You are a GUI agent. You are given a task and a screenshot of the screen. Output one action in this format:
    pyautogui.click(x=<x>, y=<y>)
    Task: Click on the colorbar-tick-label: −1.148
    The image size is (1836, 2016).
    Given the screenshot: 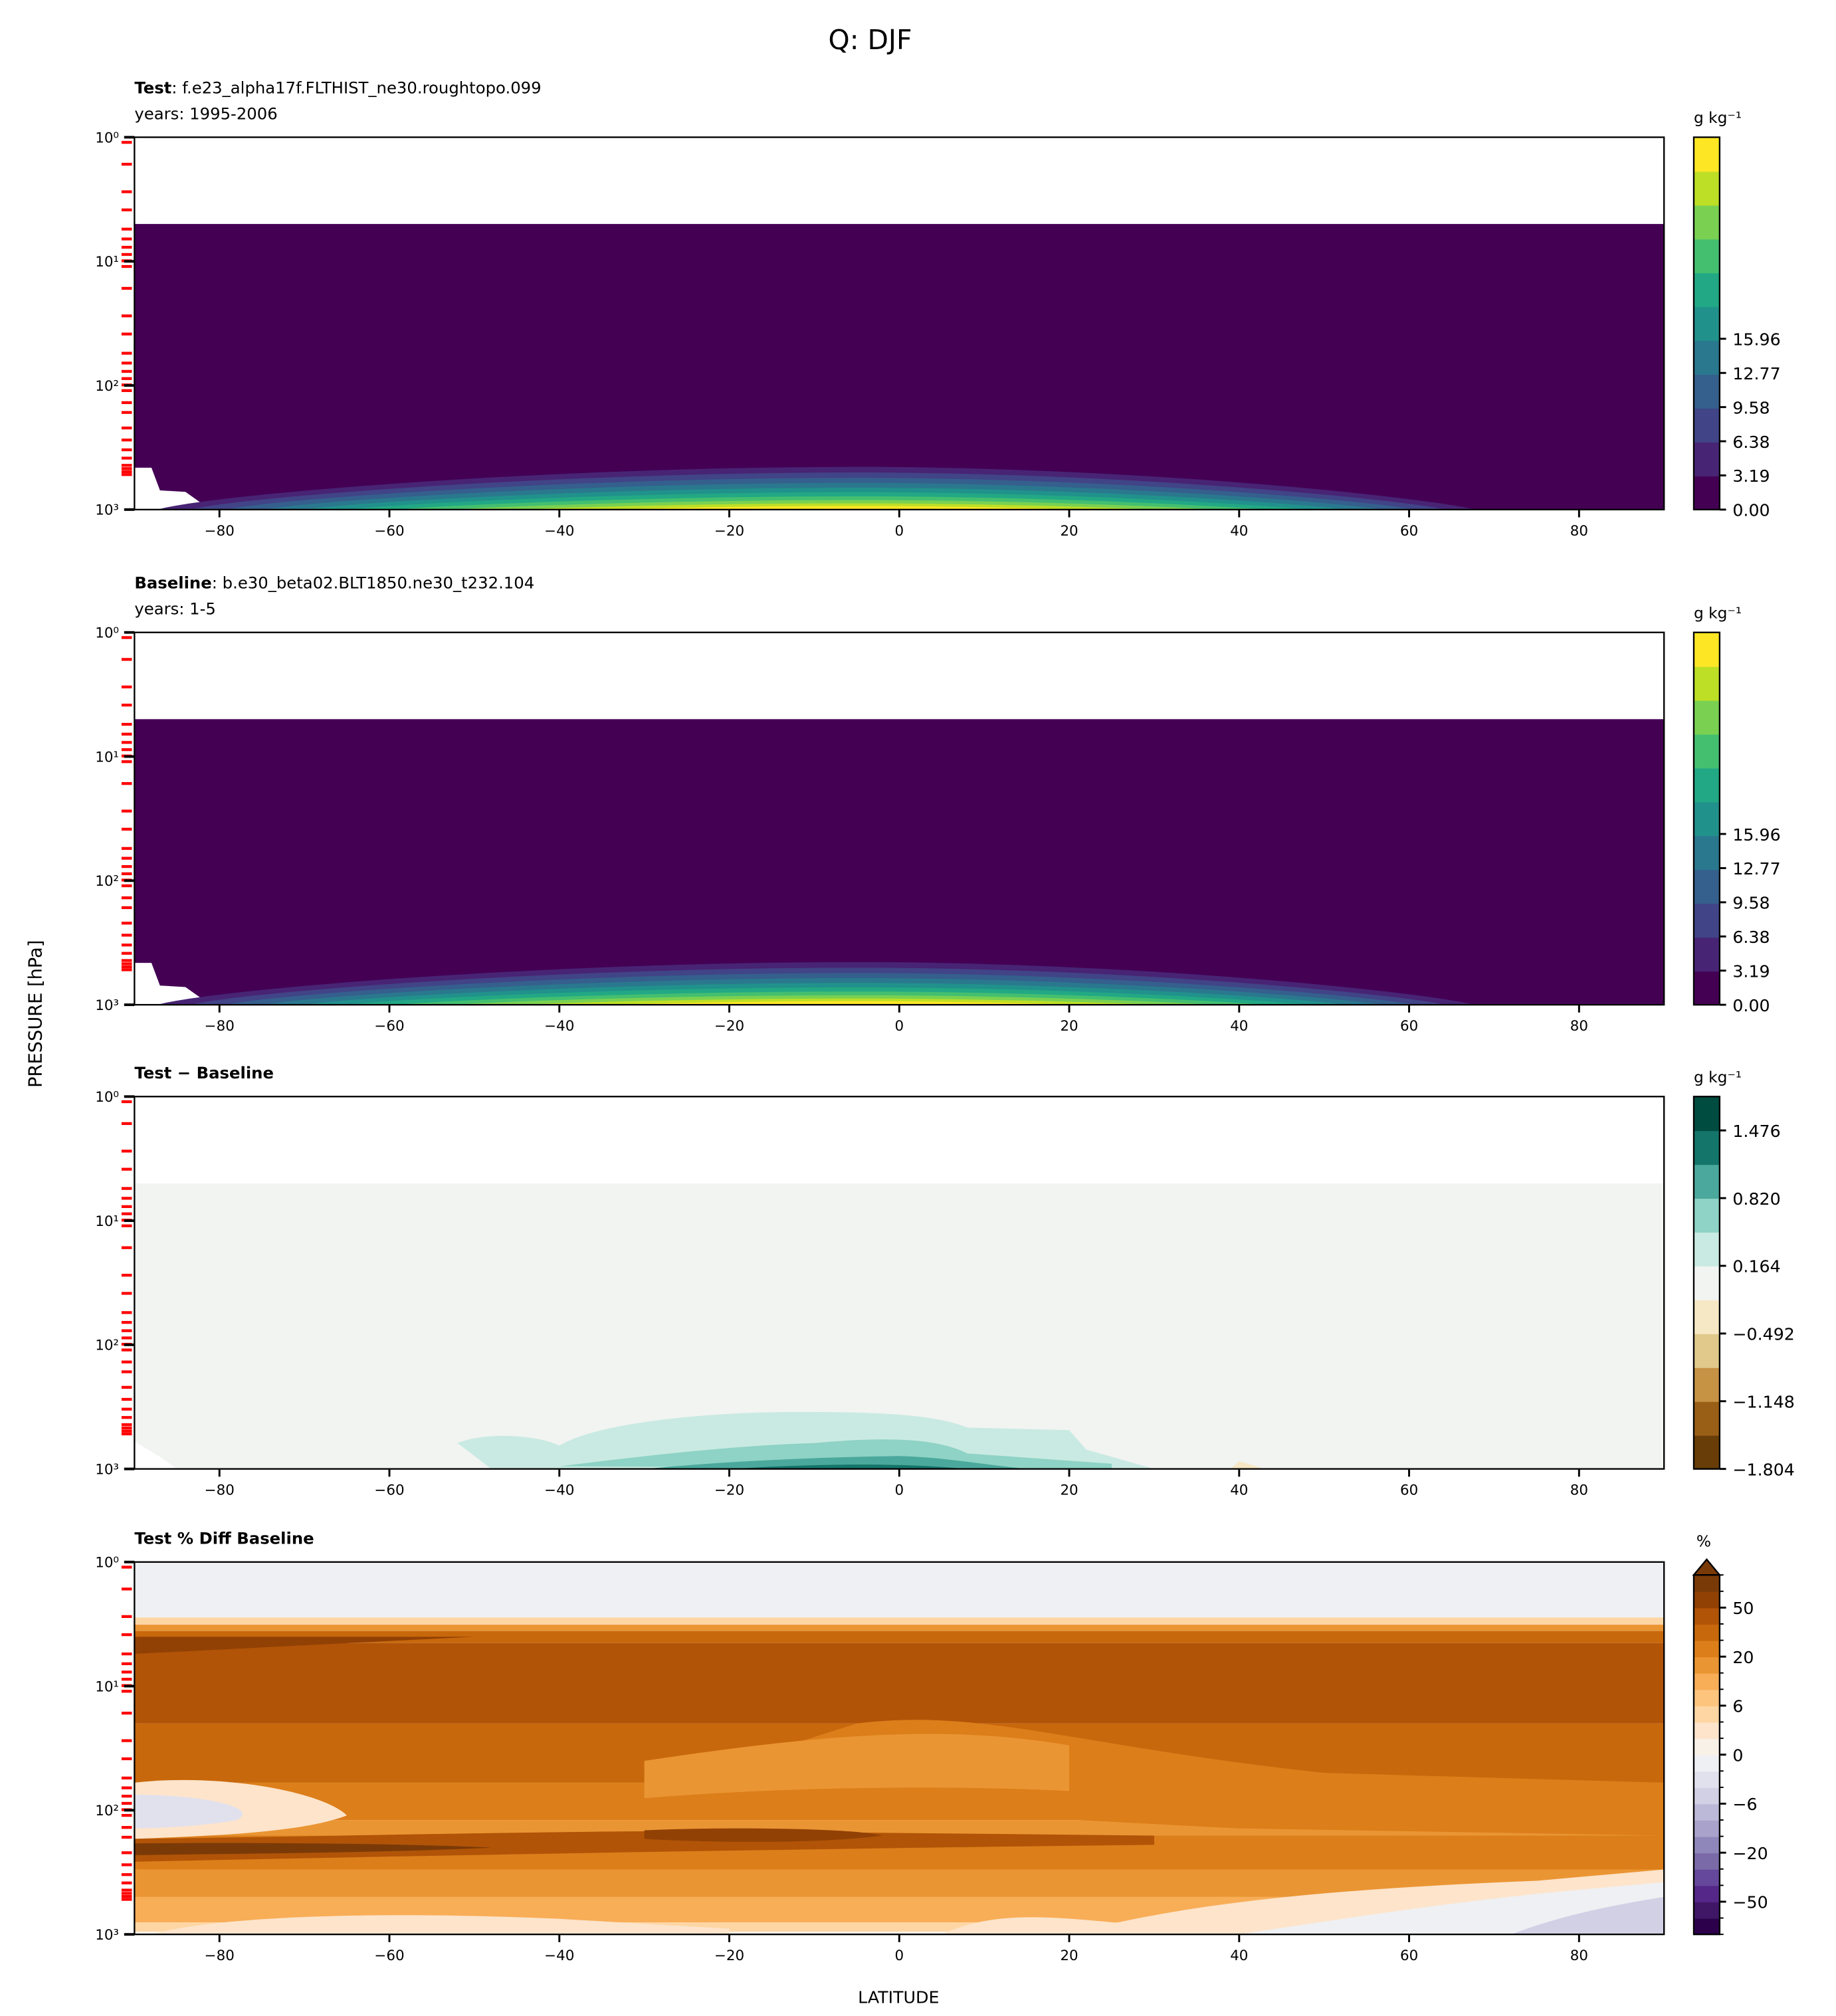 What is the action you would take?
    pyautogui.click(x=1763, y=1403)
    